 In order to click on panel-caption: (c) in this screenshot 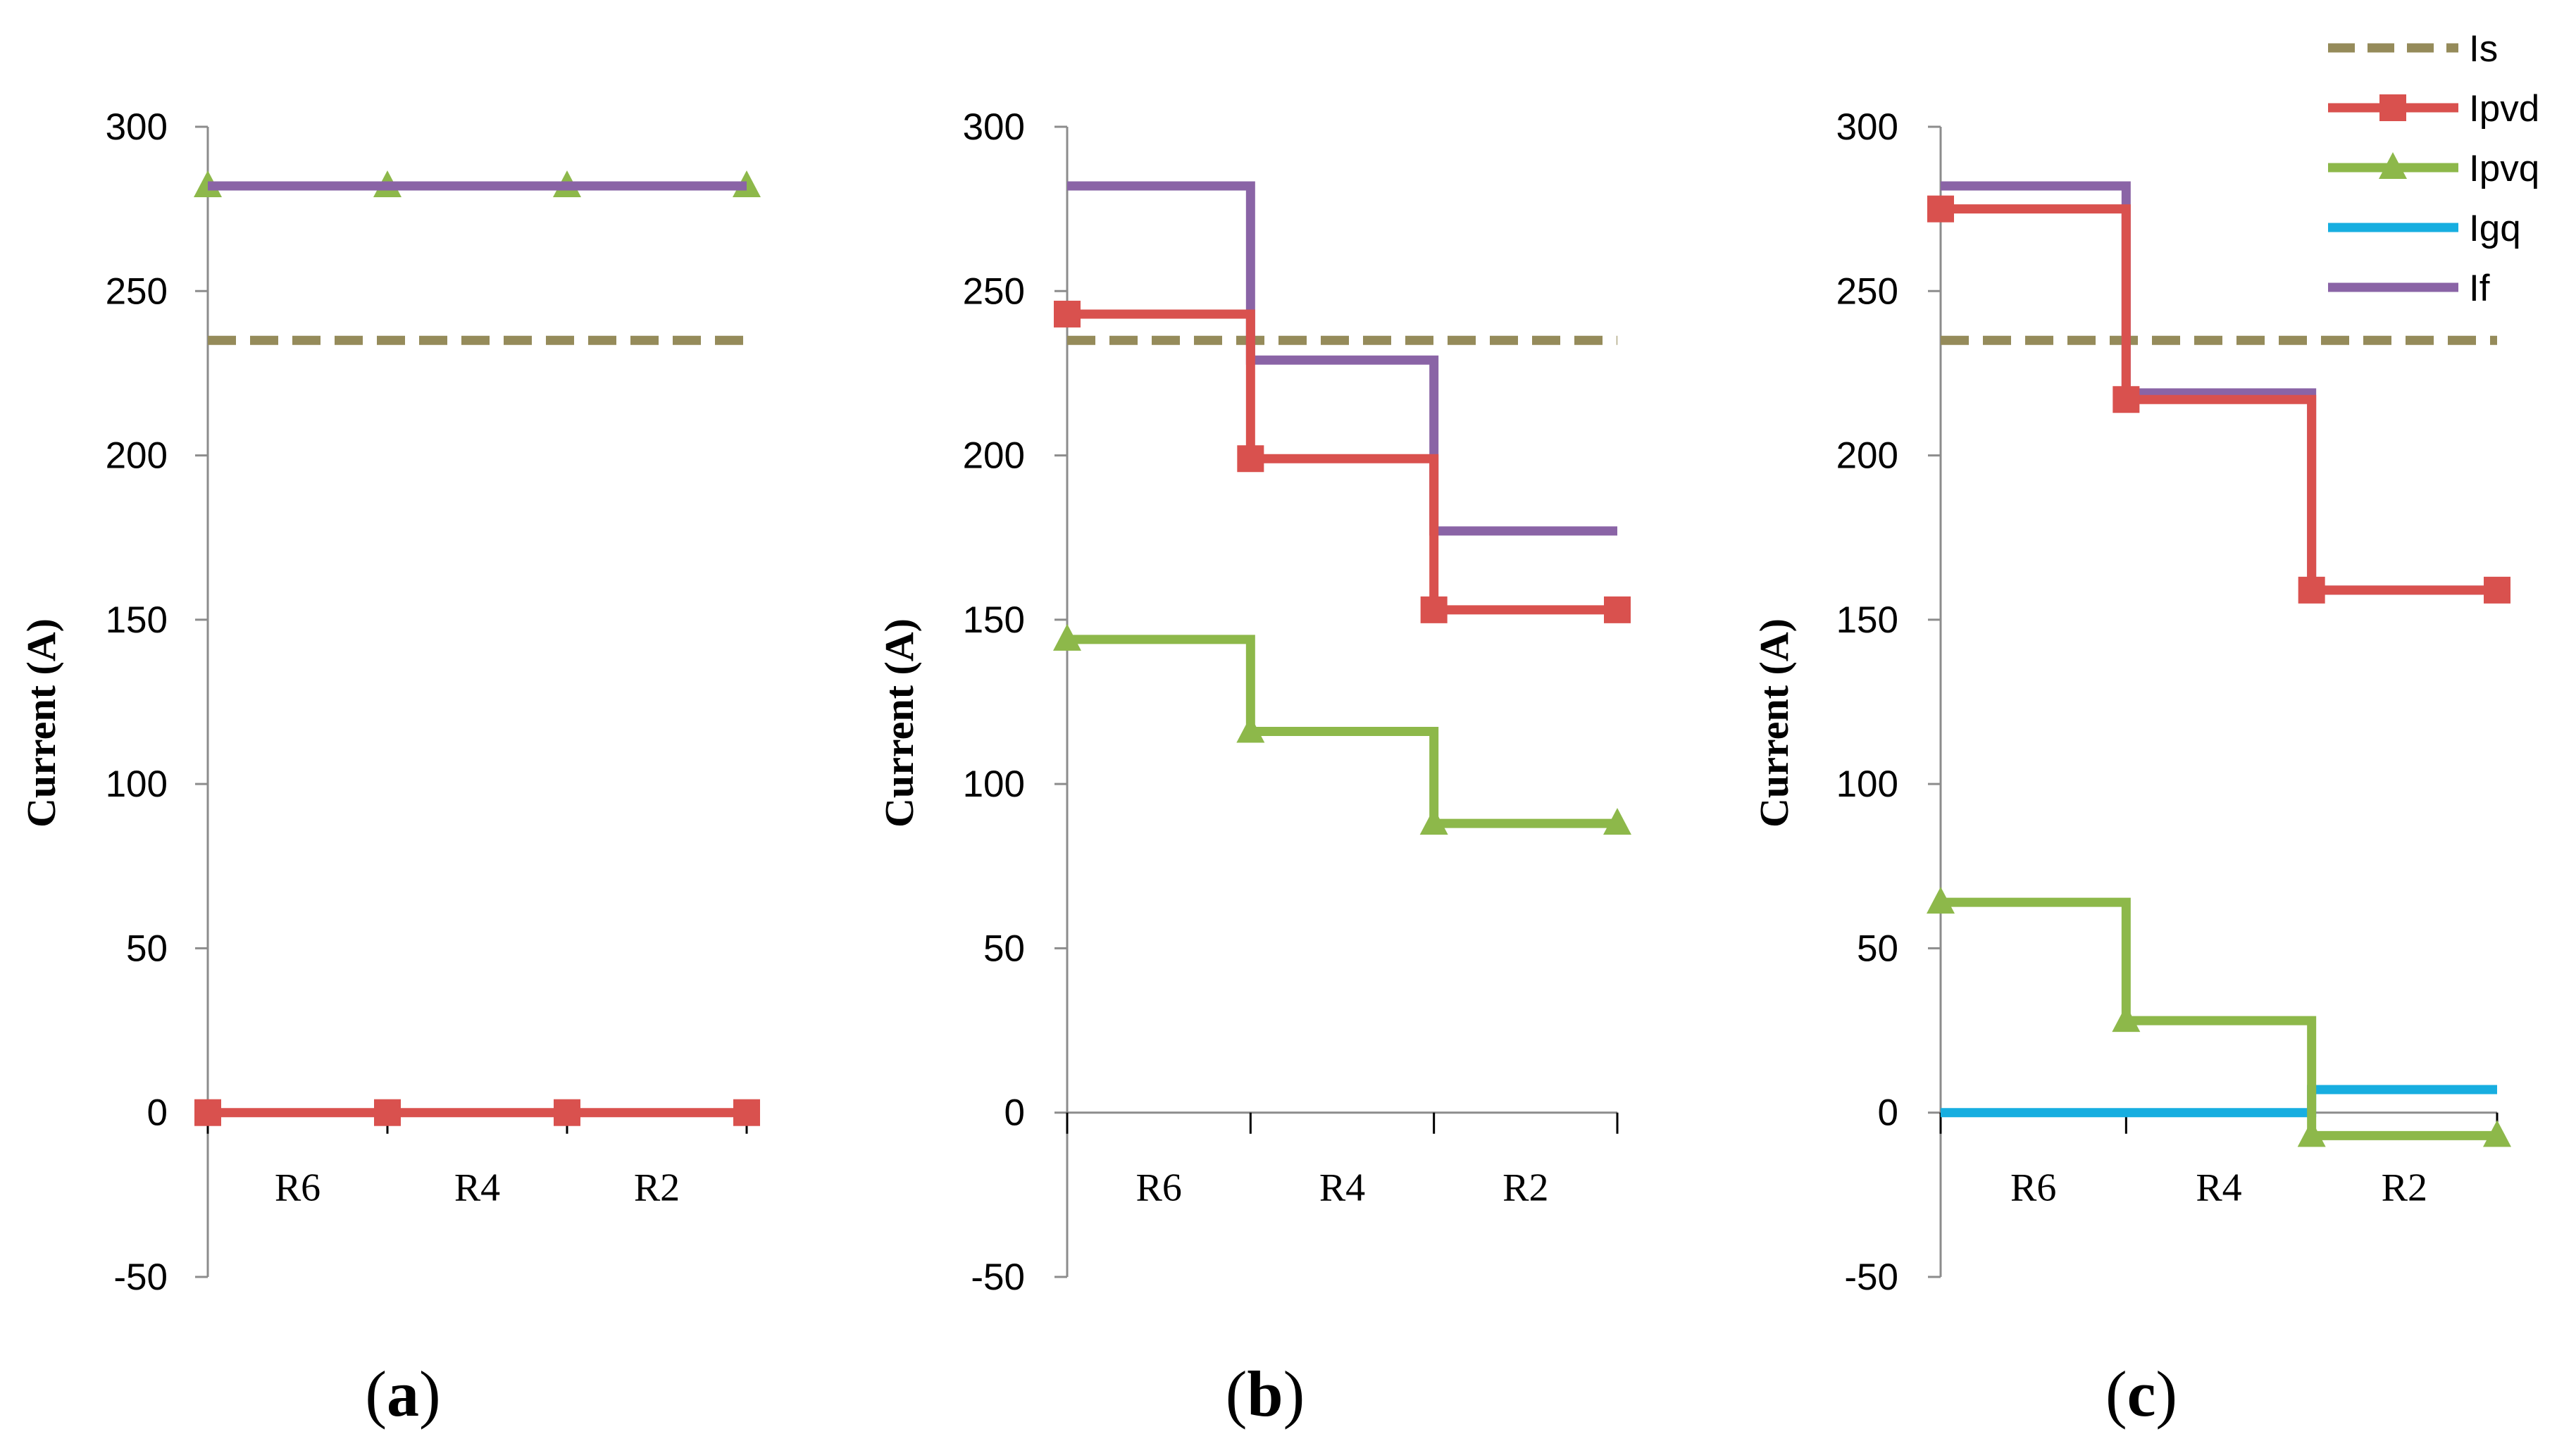, I will do `click(2141, 1394)`.